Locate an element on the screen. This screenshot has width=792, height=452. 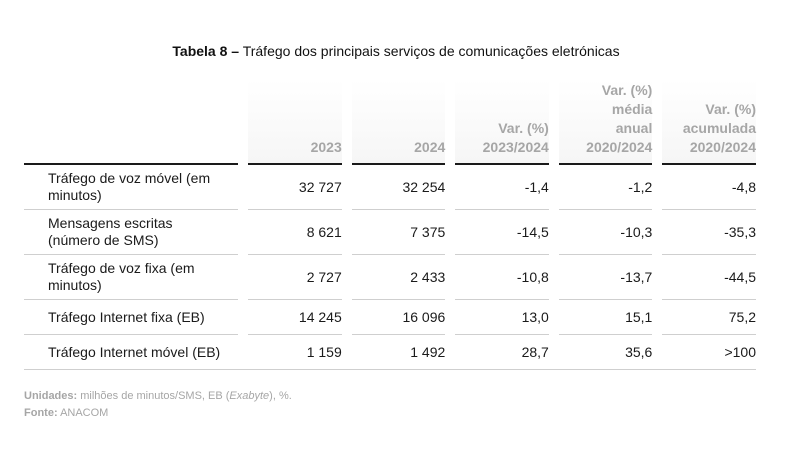
cell-var-acumulada: -4,8 is located at coordinates (709, 187).